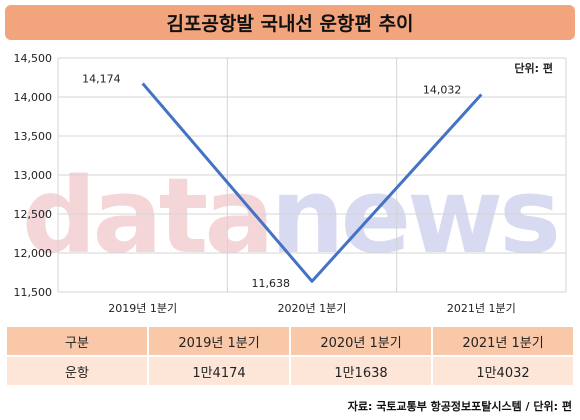 The image size is (580, 420). I want to click on y-tick-label: 13,000, so click(33, 175).